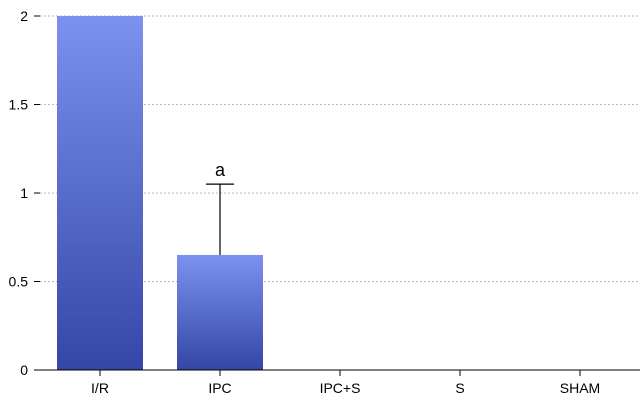  I want to click on y-tick-label: 0.5, so click(19, 282).